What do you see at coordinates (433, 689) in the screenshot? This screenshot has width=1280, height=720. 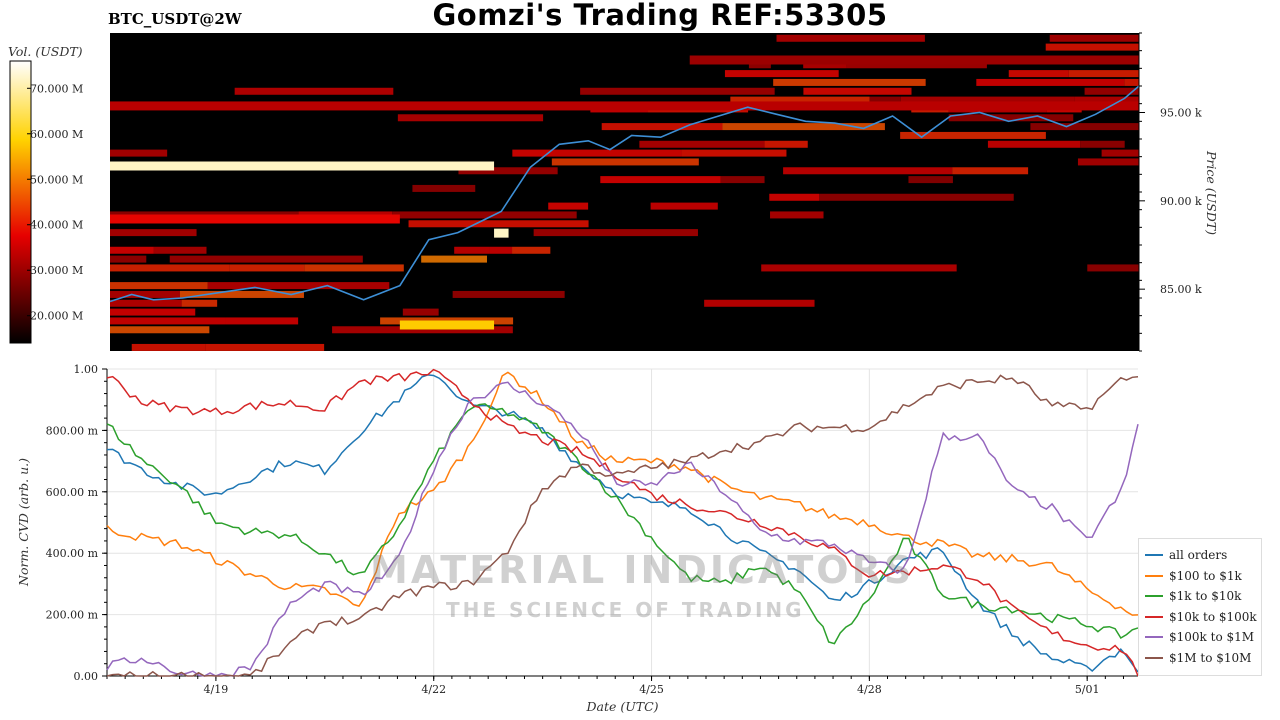 I see `cvd-x-tick-label: 4/22` at bounding box center [433, 689].